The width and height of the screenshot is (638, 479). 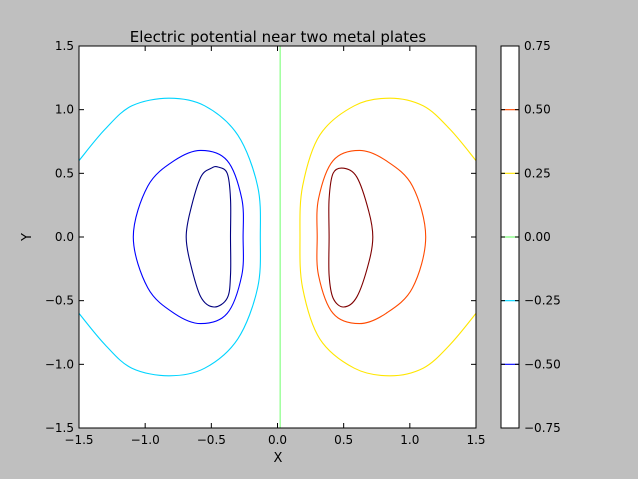 I want to click on colorbar-tick-label: −0.75, so click(x=542, y=428).